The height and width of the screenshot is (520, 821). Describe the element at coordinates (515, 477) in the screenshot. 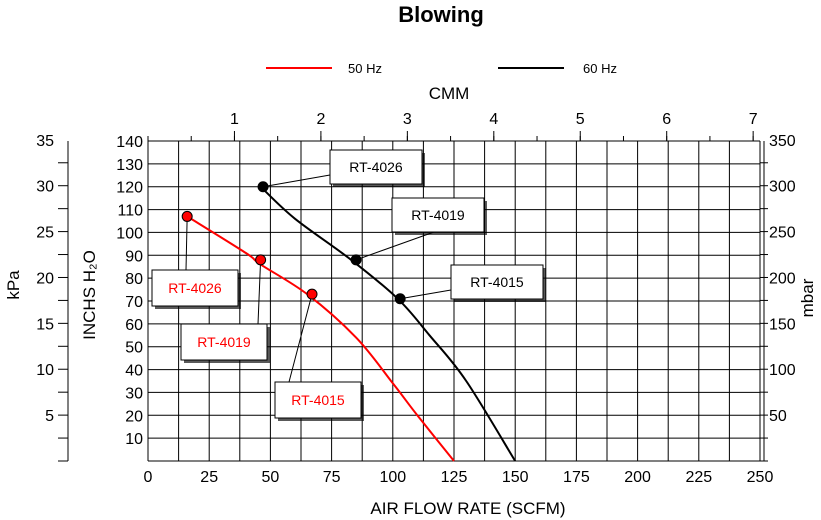

I see `x-tick-label: 150` at that location.